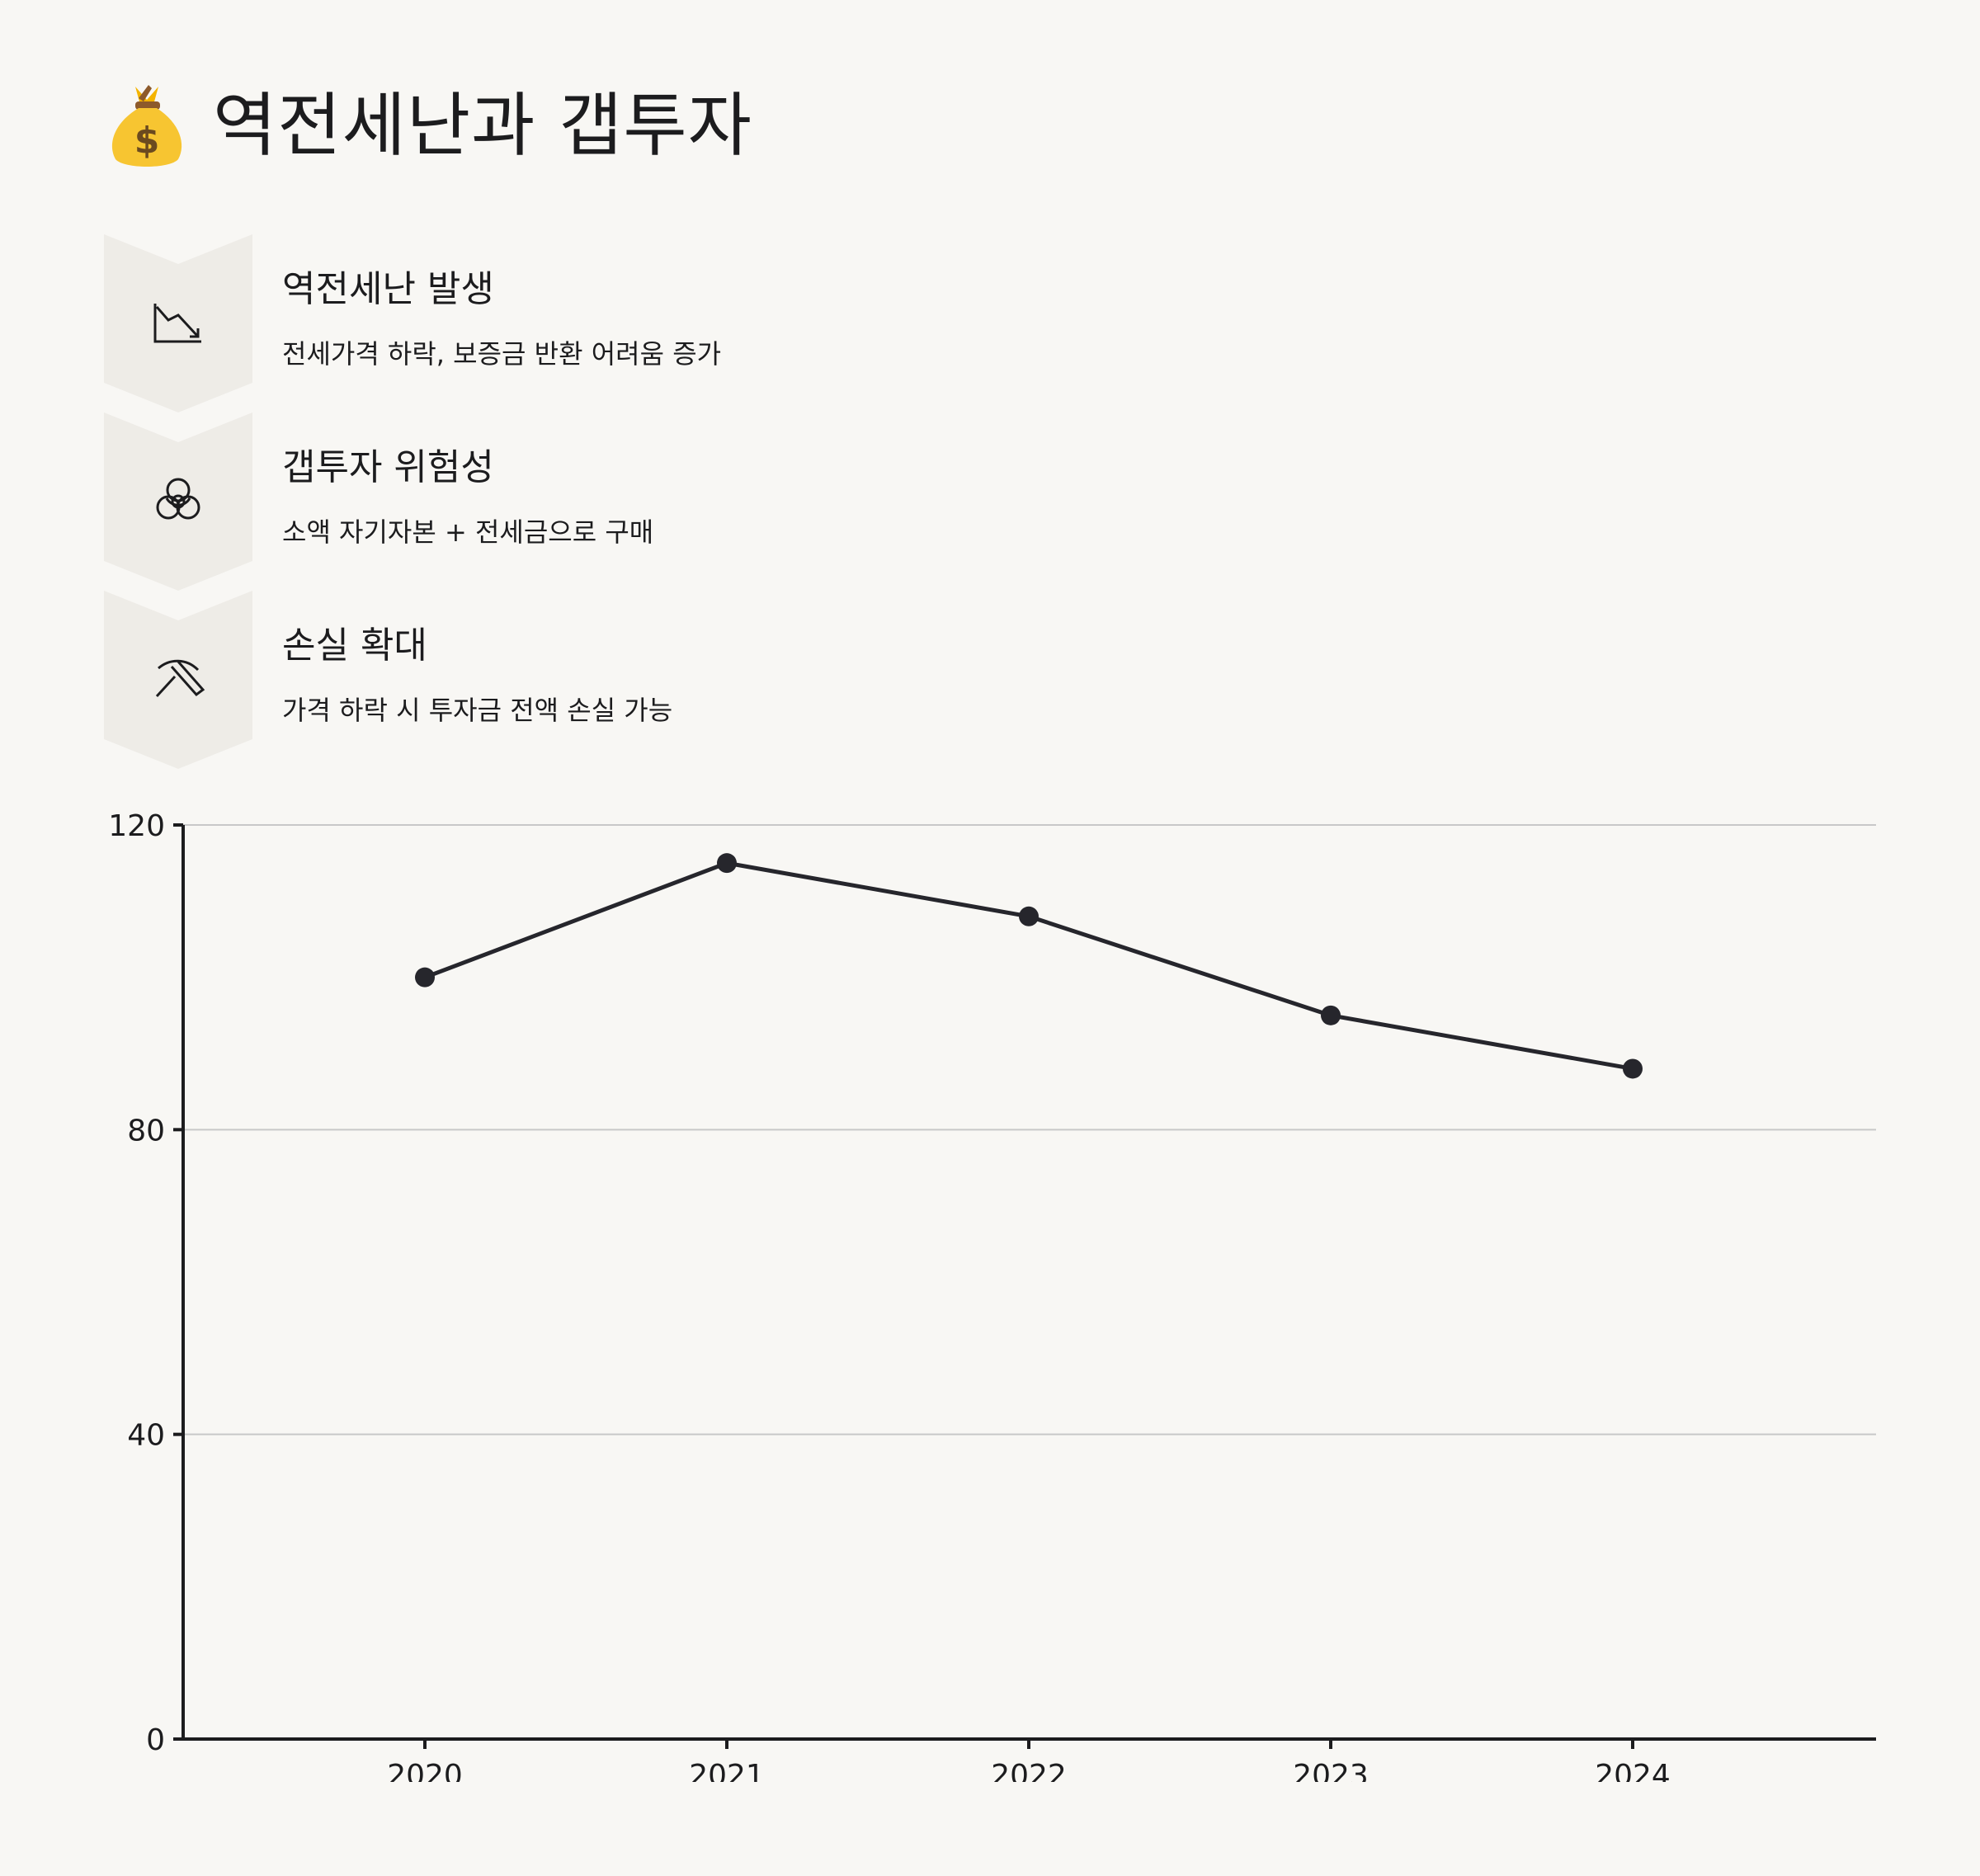 This screenshot has width=1980, height=1876. I want to click on x-tick-label: 2020, so click(425, 1770).